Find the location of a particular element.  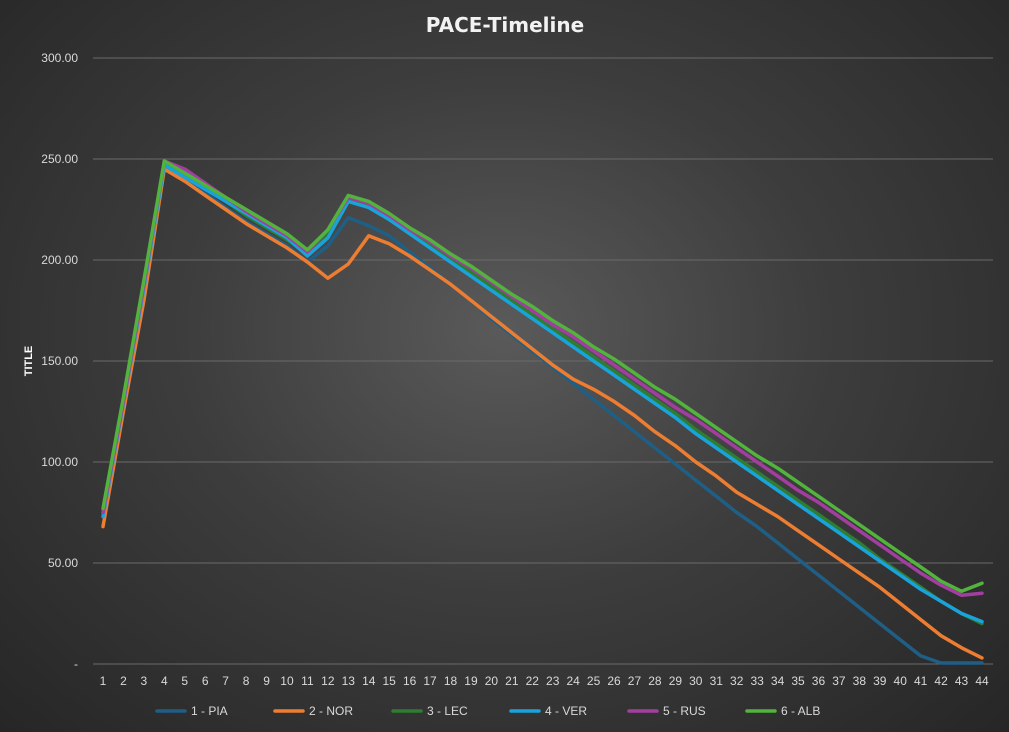

x-tick-label: 40 is located at coordinates (901, 681).